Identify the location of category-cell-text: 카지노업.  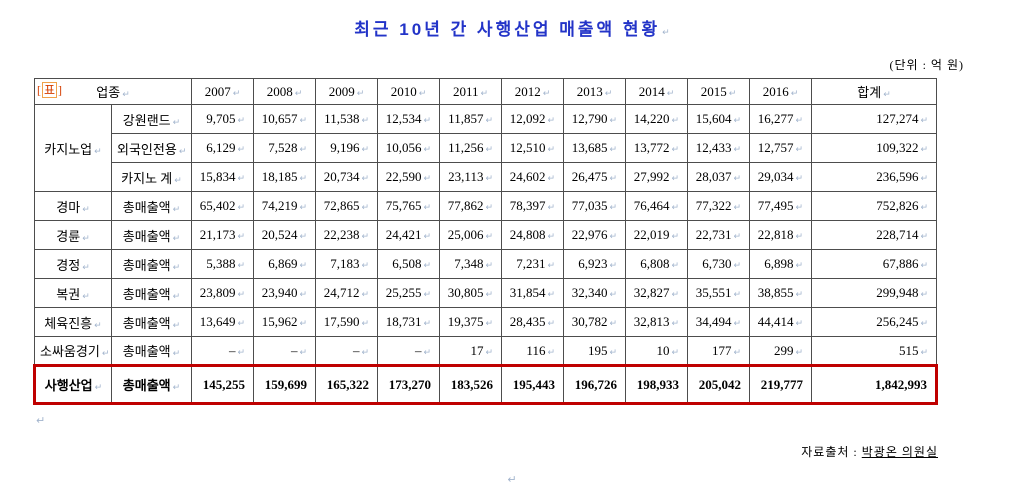
(68, 149).